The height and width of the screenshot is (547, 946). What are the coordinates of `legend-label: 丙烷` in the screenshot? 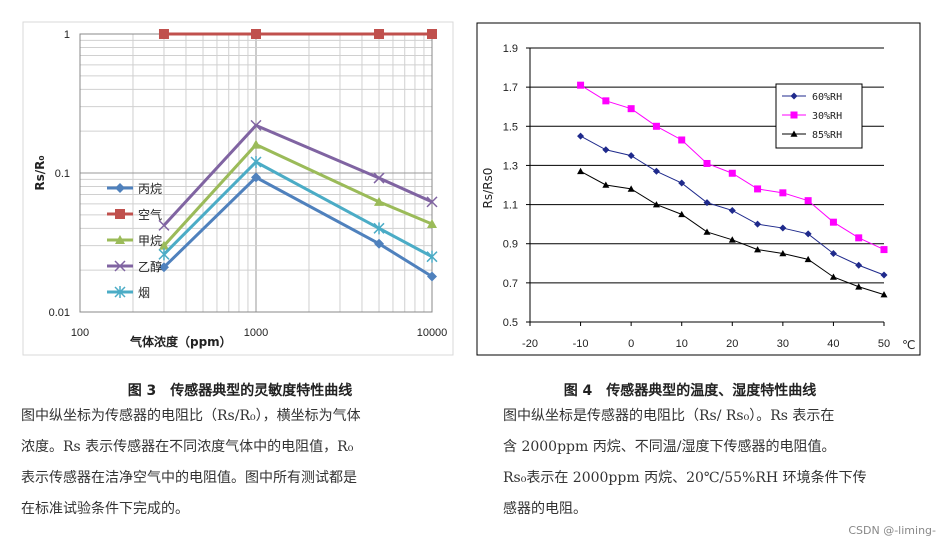 It's located at (150, 189).